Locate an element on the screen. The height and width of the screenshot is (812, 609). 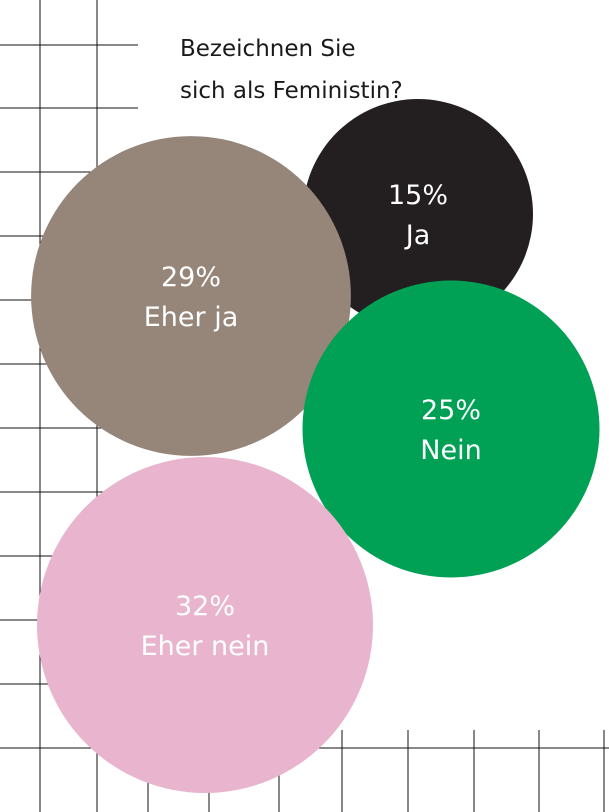
bubble-percent-nein: 25% is located at coordinates (451, 410).